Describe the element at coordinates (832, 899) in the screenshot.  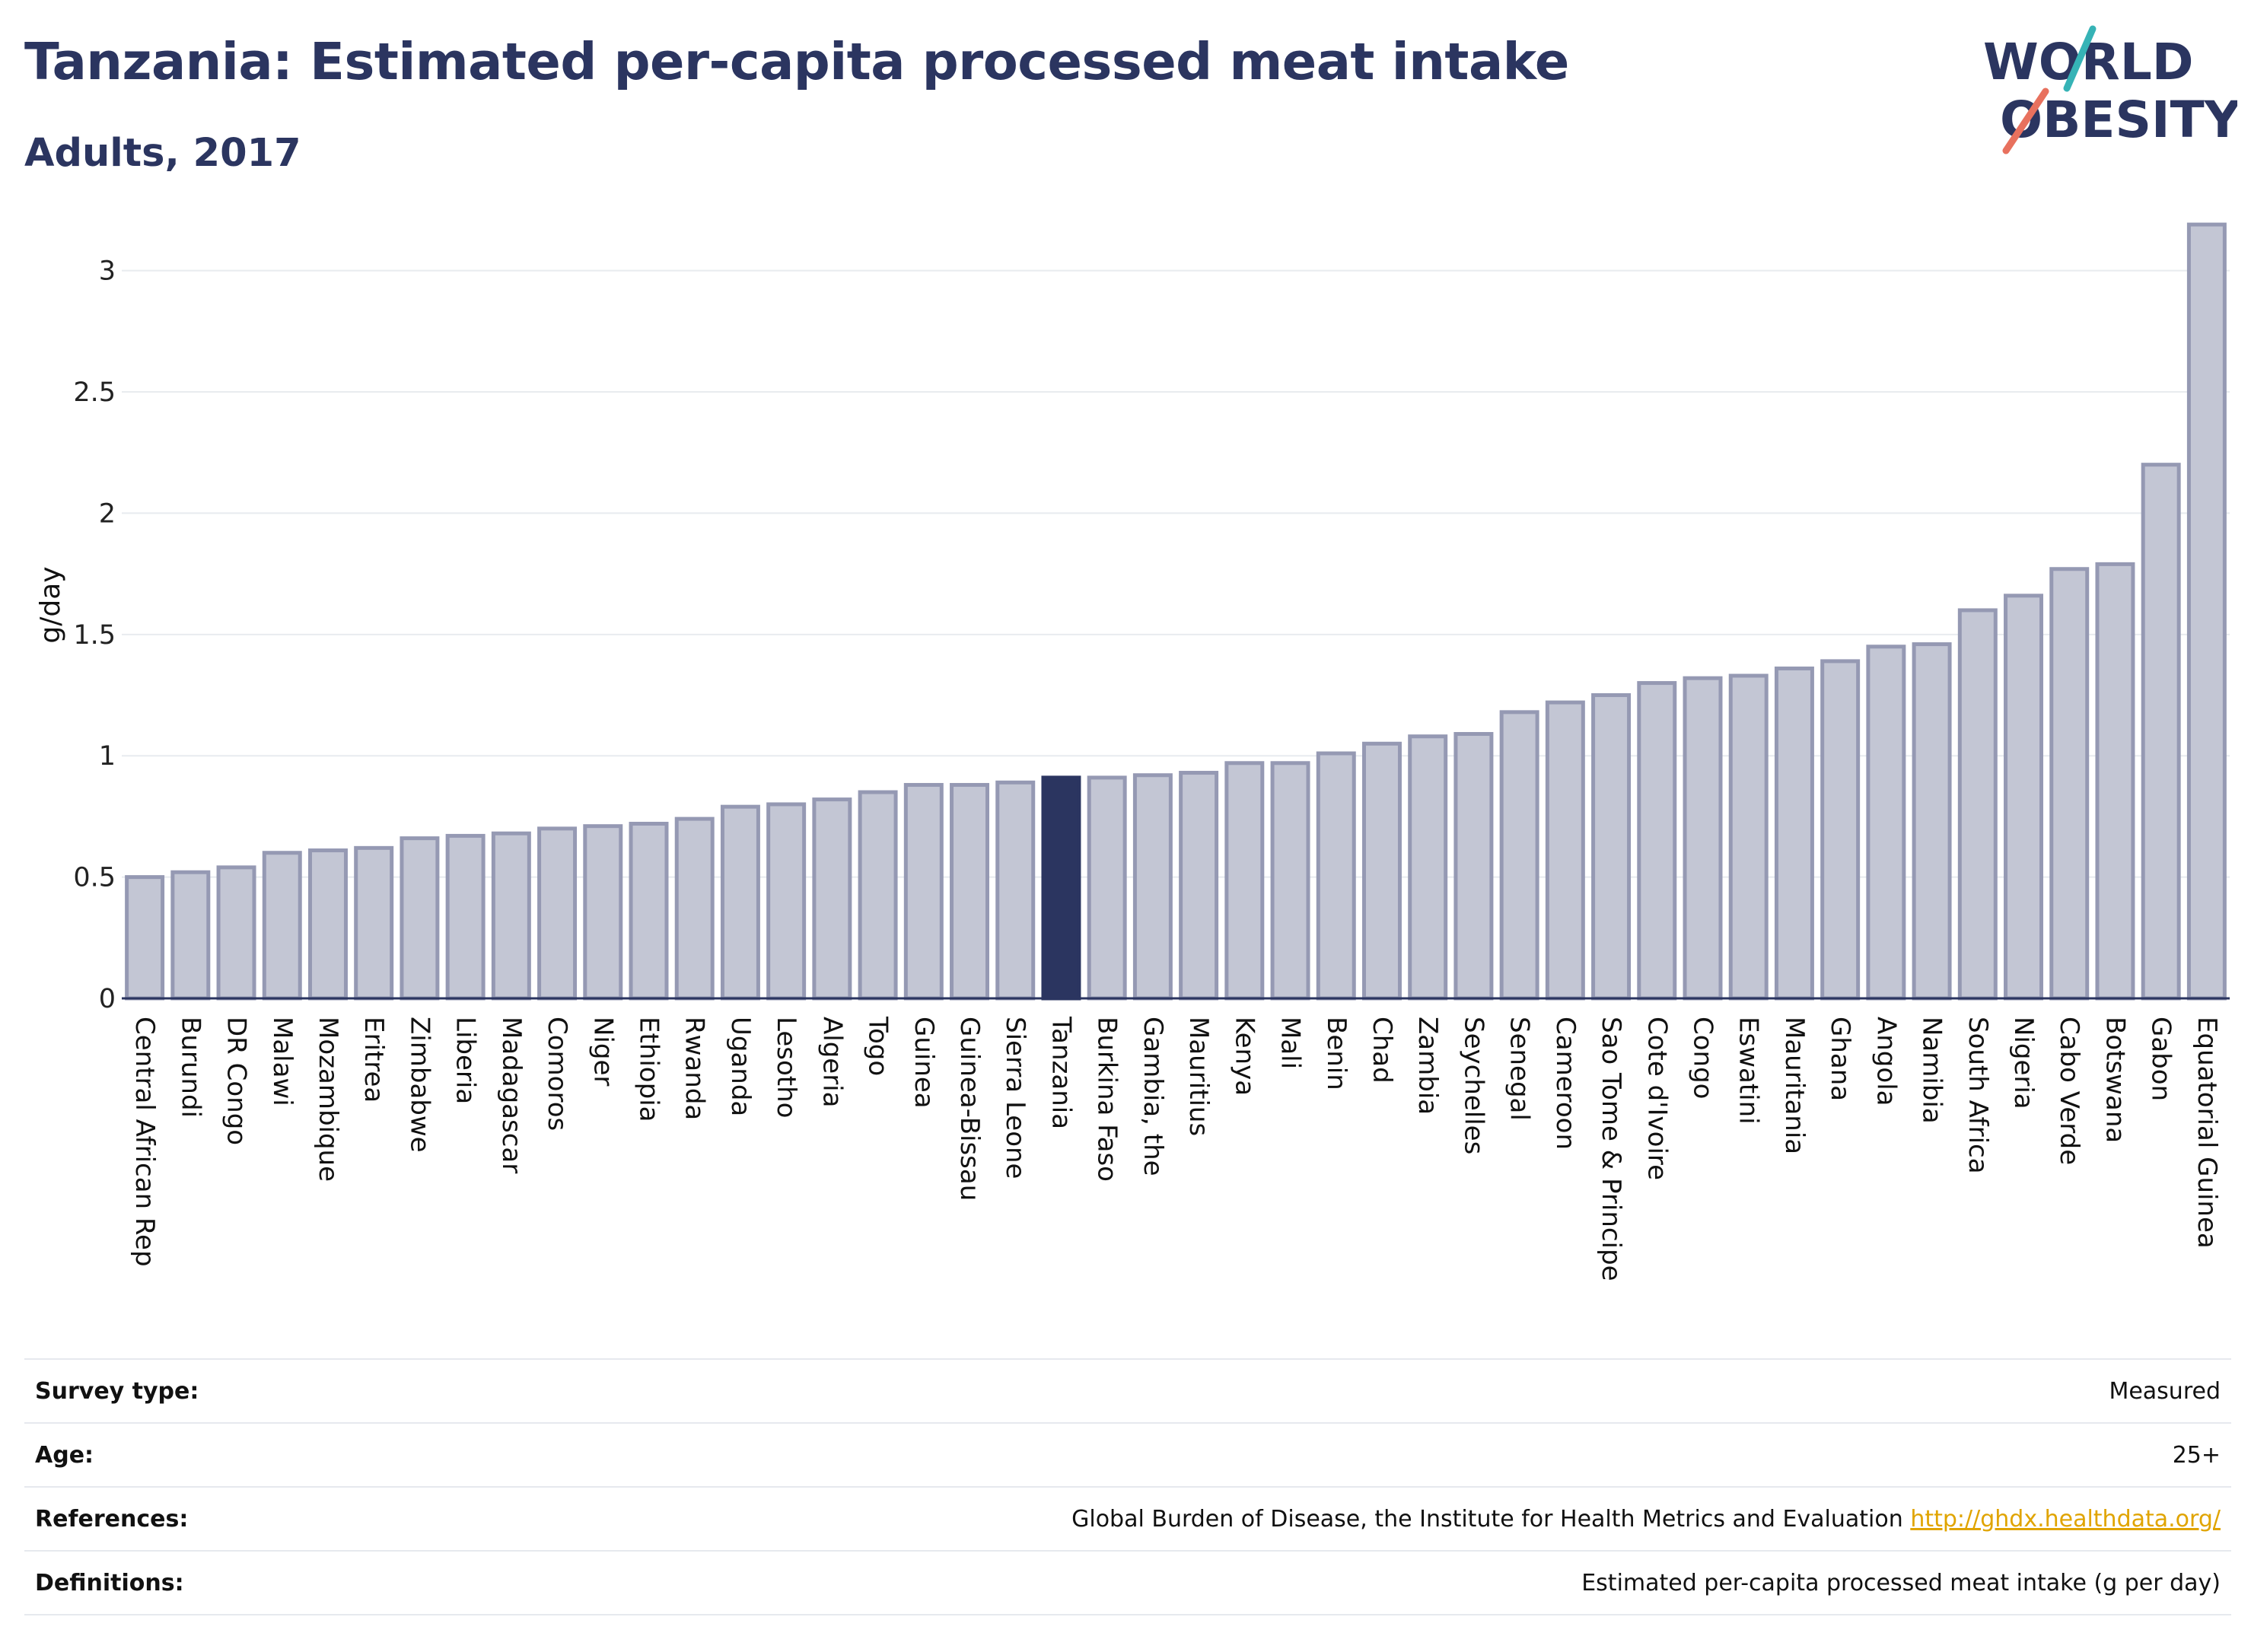
I see `bar-algeria` at that location.